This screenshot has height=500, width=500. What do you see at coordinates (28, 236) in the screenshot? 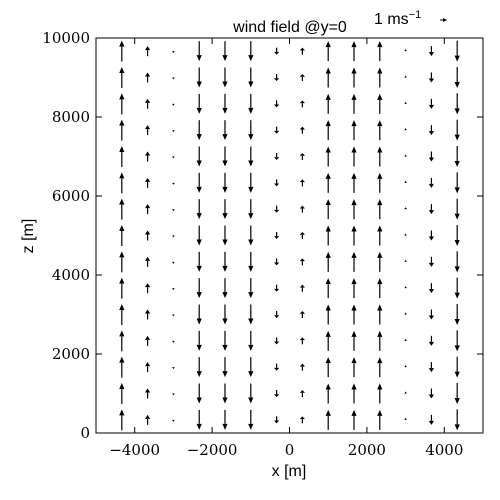
I see `y-axis-label: z [m]` at bounding box center [28, 236].